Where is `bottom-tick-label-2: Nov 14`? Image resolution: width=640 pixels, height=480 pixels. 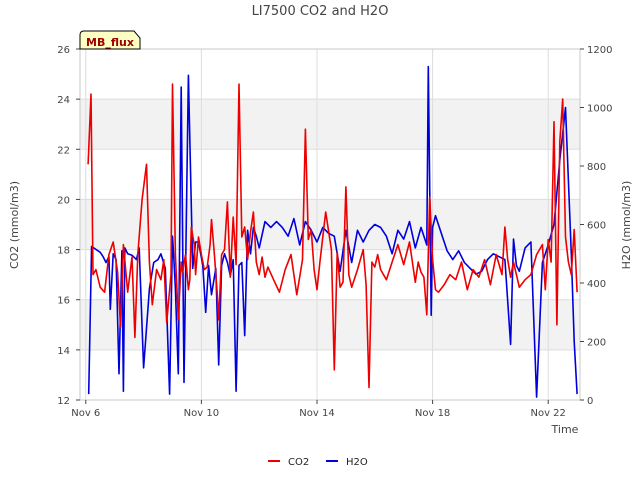
bottom-tick-label-2: Nov 14 is located at coordinates (316, 413).